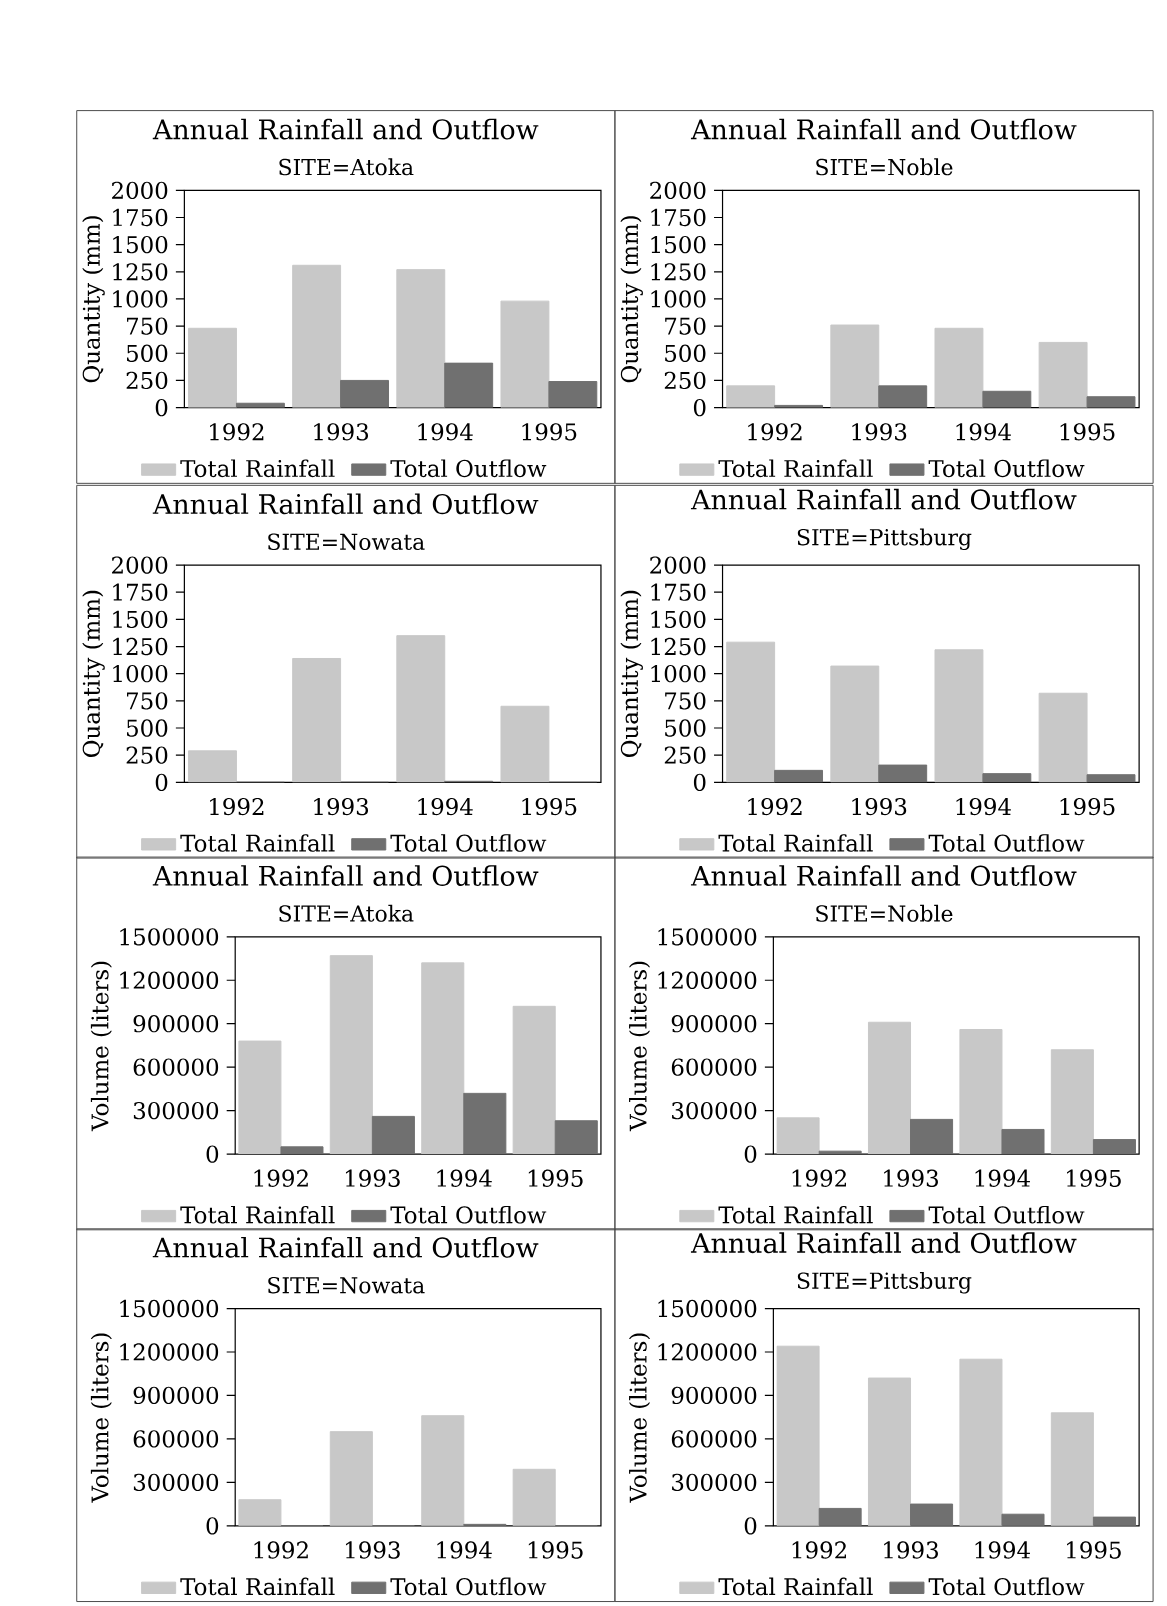  I want to click on y-tick-label: 1200000, so click(707, 1352).